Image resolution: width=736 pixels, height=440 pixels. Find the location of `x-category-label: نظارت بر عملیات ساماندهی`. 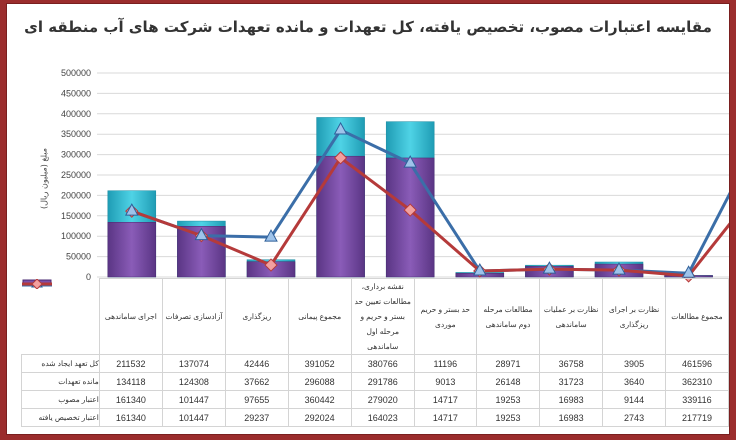

x-category-label: نظارت بر عملیات ساماندهی is located at coordinates (571, 316).